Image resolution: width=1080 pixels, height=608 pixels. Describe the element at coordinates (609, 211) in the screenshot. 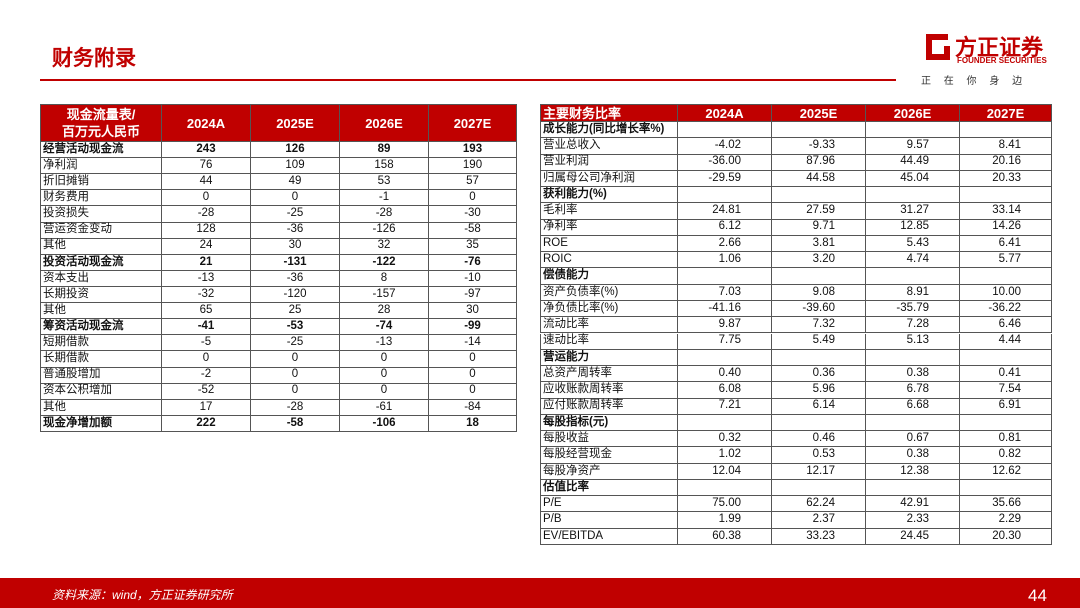

I see `row-label: 毛利率` at that location.